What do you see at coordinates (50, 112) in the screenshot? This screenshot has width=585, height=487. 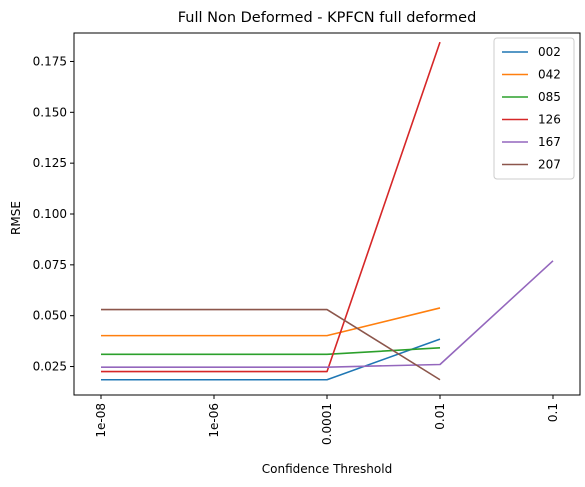 I see `y-tick-label: 0.150` at bounding box center [50, 112].